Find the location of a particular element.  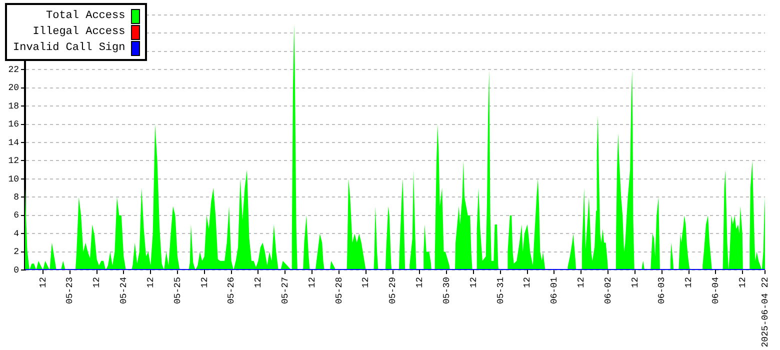

y-tick-label: 16 is located at coordinates (13, 125).